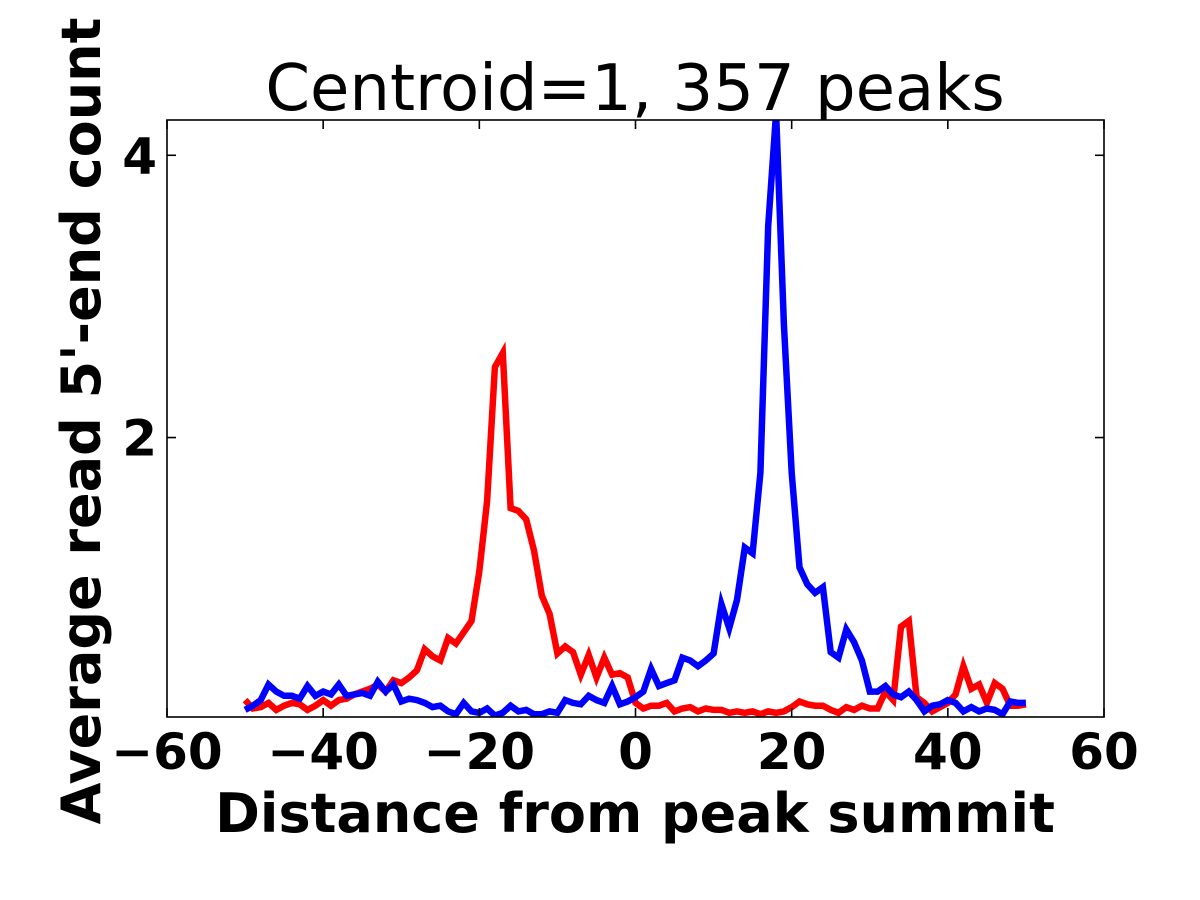 Image resolution: width=1200 pixels, height=900 pixels. What do you see at coordinates (166, 752) in the screenshot?
I see `x-tick-label: −60` at bounding box center [166, 752].